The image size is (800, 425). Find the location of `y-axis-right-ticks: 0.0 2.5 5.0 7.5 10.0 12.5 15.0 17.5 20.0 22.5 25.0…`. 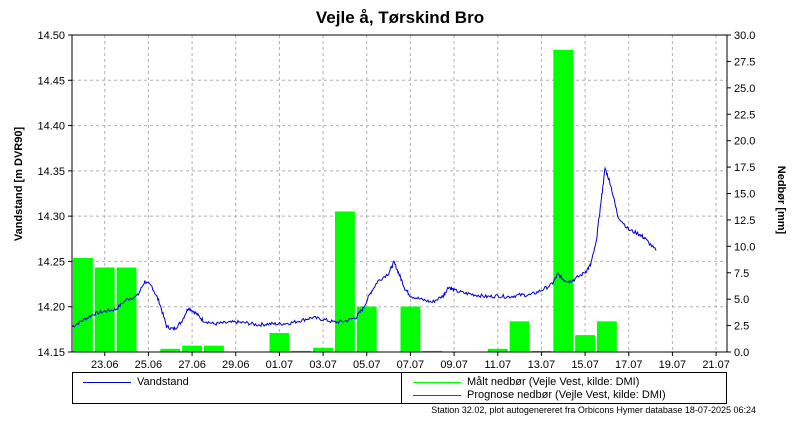

y-axis-right-ticks: 0.0 2.5 5.0 7.5 10.0 12.5 15.0 17.5 20.0 22.5 25.0… is located at coordinates (741, 194).